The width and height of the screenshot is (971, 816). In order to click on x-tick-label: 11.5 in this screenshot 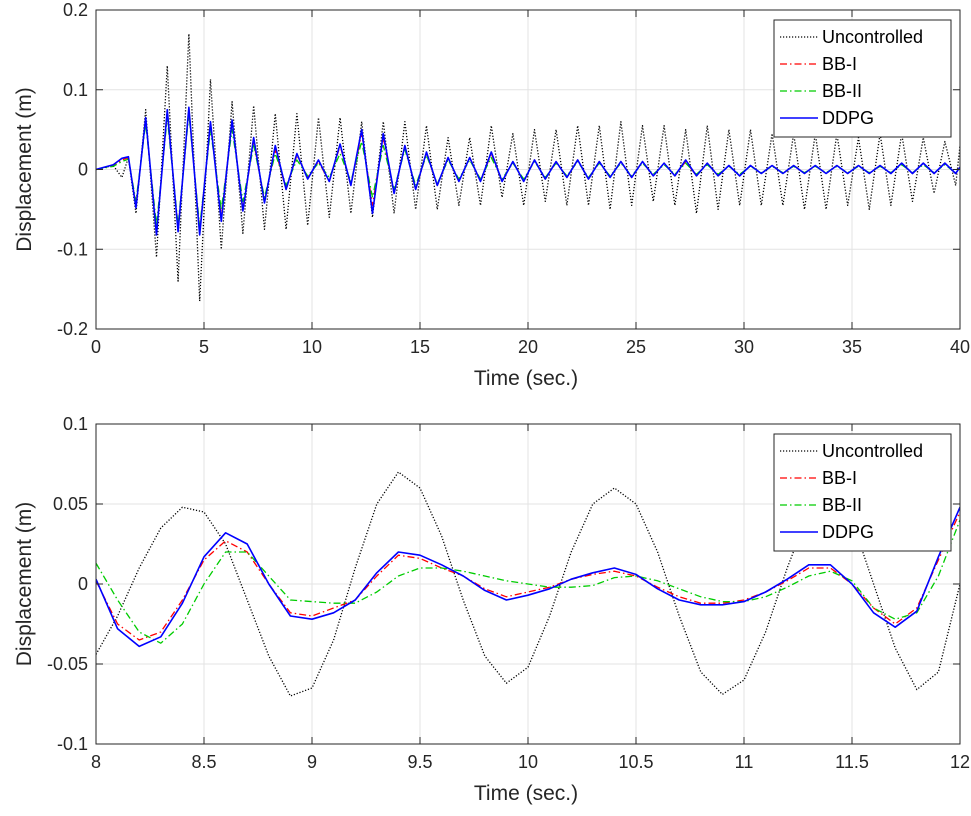, I will do `click(852, 762)`.